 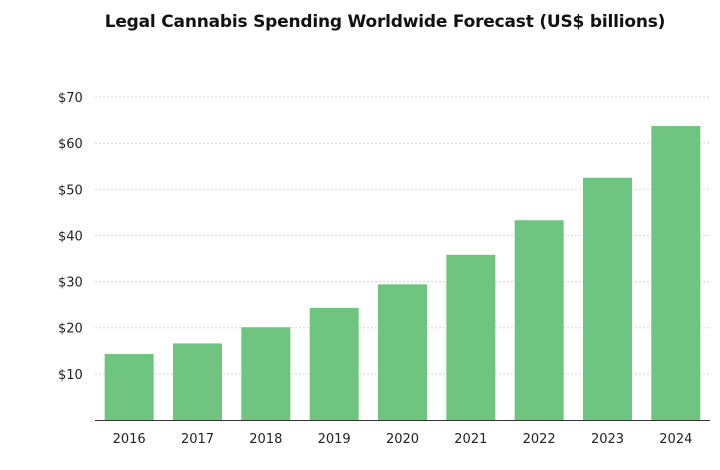 I want to click on x-tick-label: 2018, so click(x=265, y=439).